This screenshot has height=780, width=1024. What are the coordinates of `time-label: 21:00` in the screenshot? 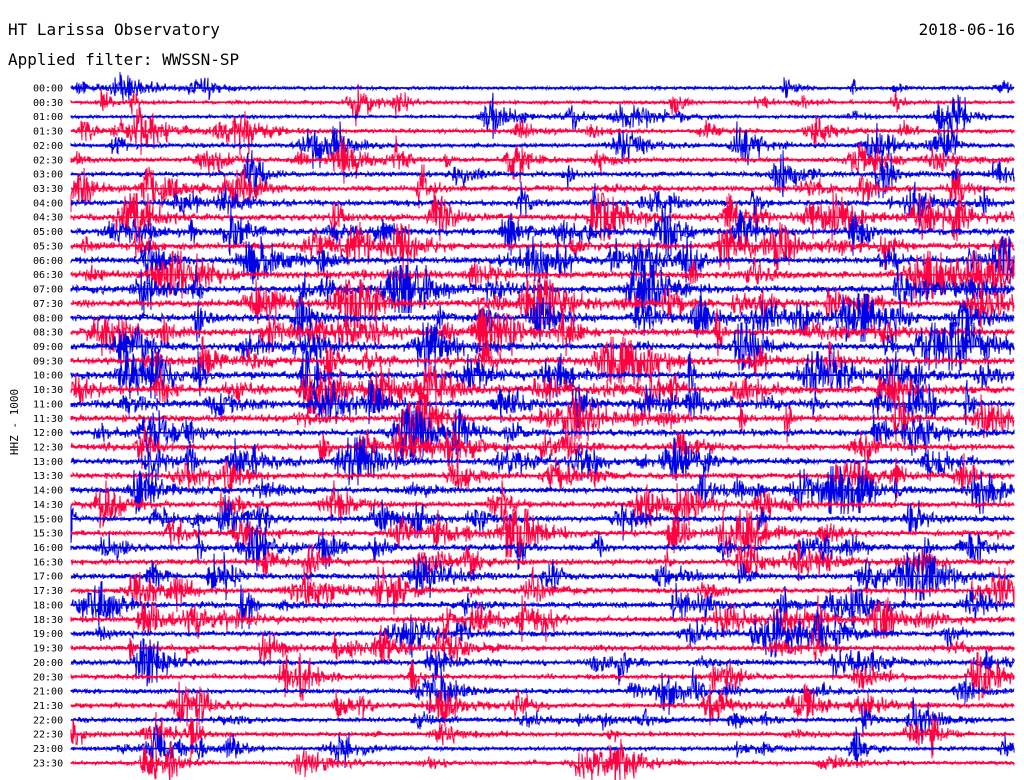 It's located at (48, 692).